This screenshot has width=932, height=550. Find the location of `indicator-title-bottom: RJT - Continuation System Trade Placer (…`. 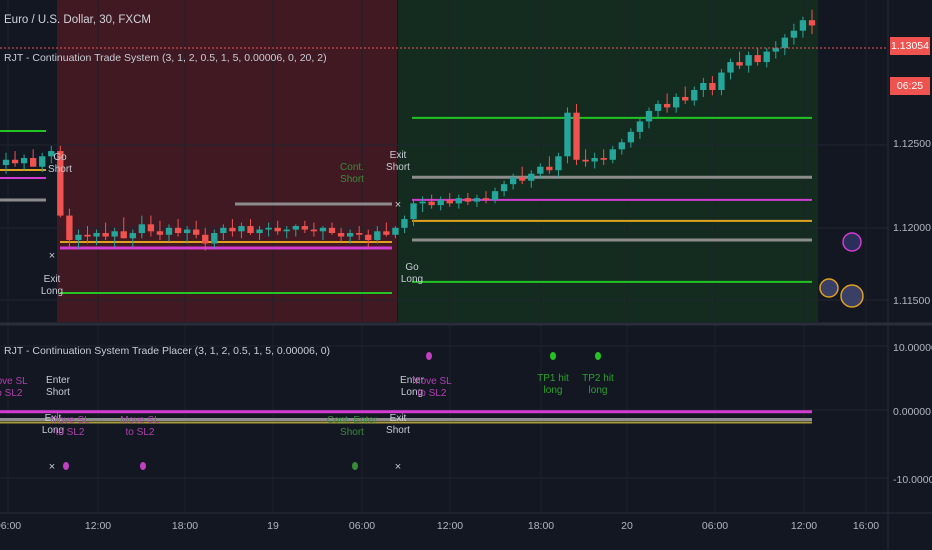

indicator-title-bottom: RJT - Continuation System Trade Placer (… is located at coordinates (167, 351).